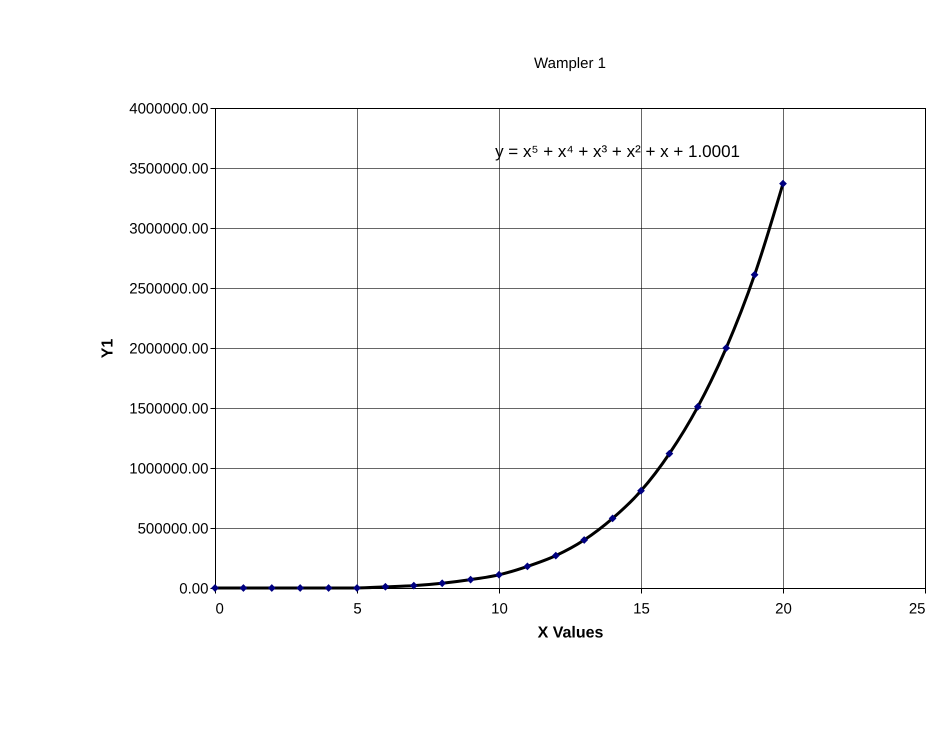 Image resolution: width=950 pixels, height=745 pixels. What do you see at coordinates (783, 609) in the screenshot?
I see `x-tick-label: 20` at bounding box center [783, 609].